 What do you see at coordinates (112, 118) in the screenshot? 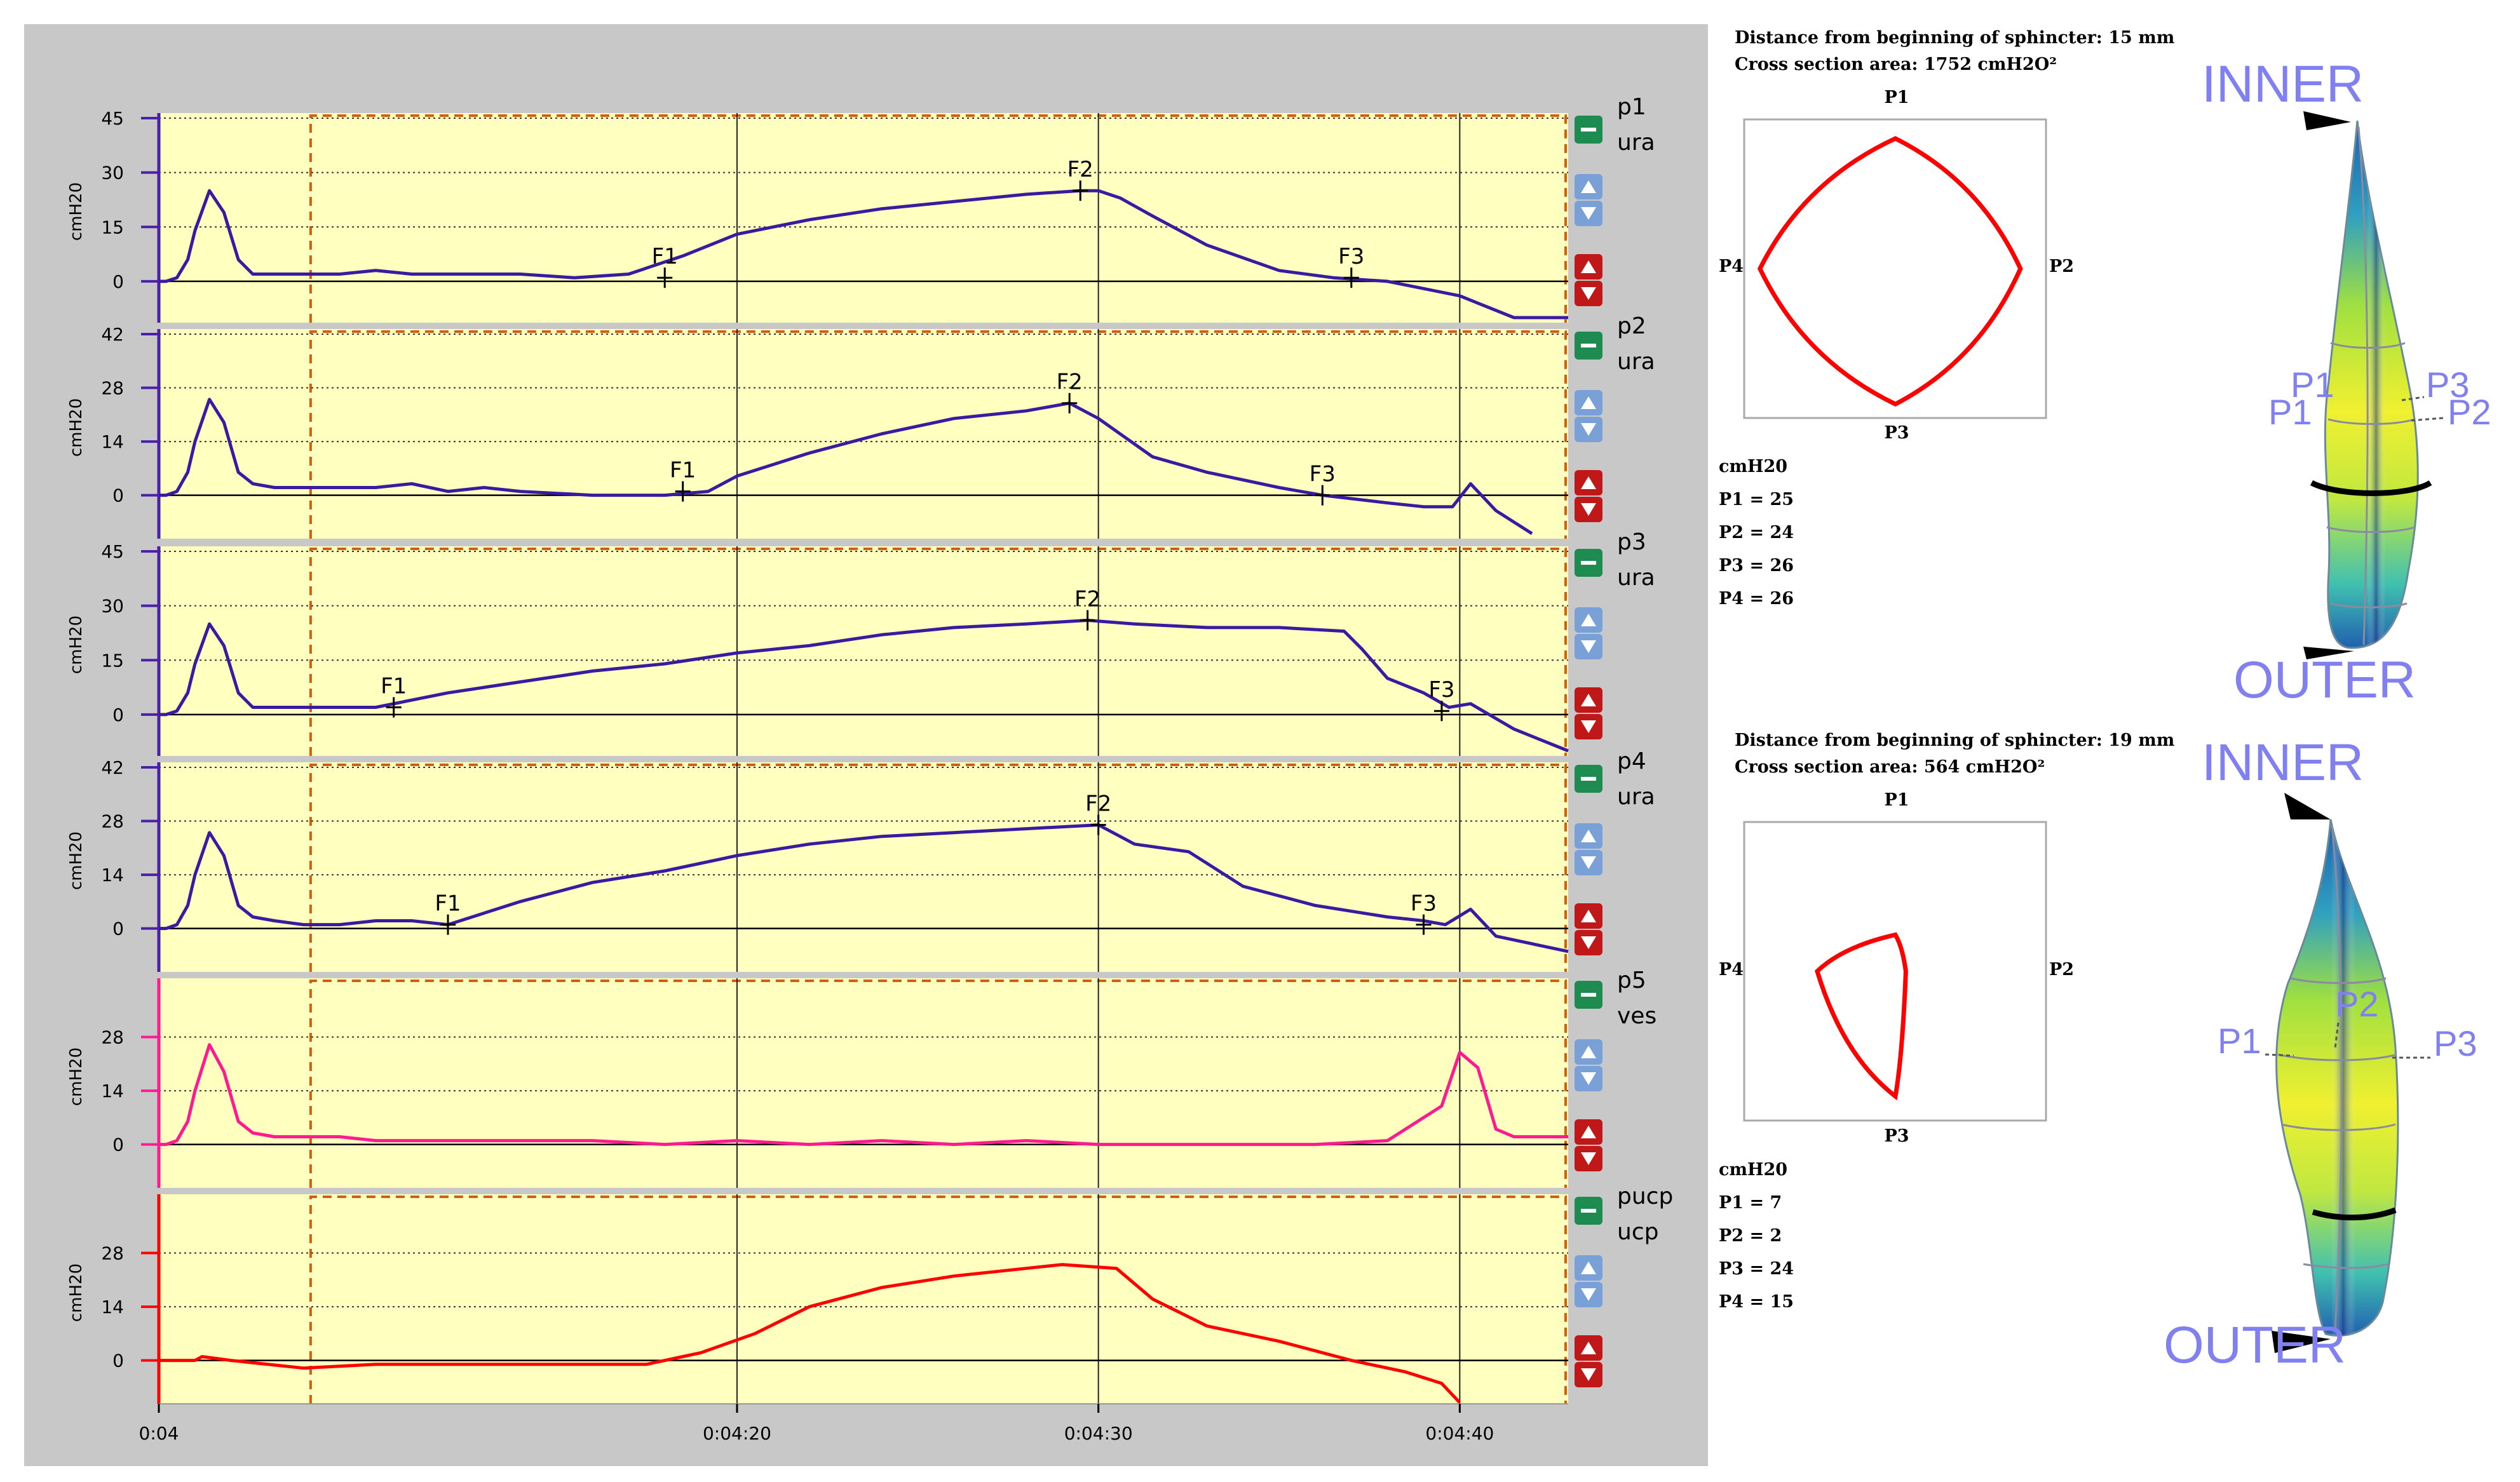
I see `y-tick-label-p1-45: 45` at bounding box center [112, 118].